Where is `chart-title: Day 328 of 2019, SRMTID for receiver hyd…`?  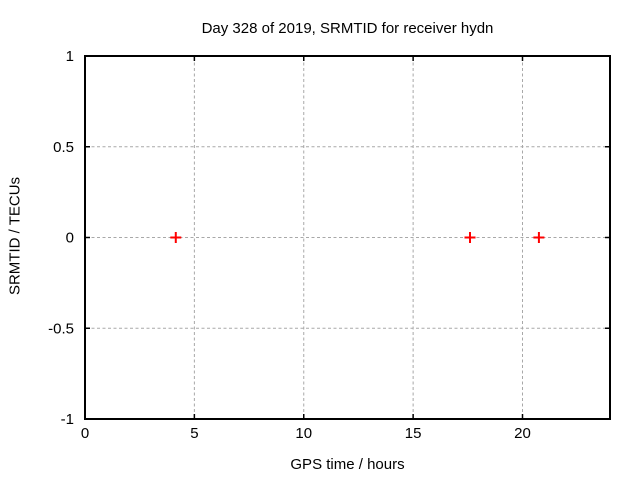 chart-title: Day 328 of 2019, SRMTID for receiver hyd… is located at coordinates (347, 28).